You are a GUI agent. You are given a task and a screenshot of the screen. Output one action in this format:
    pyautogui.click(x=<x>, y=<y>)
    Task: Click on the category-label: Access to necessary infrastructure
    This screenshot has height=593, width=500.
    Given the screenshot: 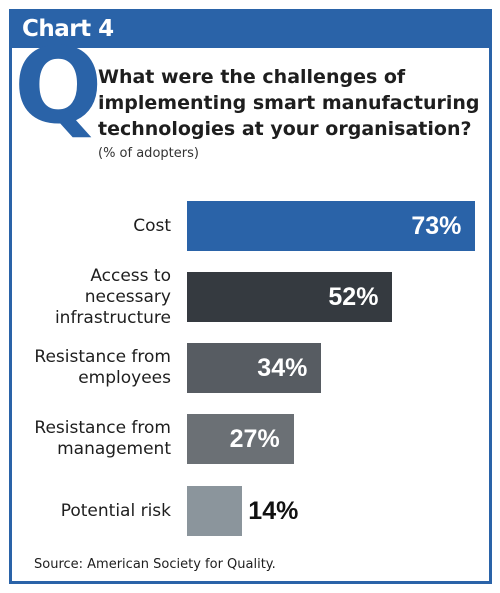 What is the action you would take?
    pyautogui.click(x=113, y=297)
    